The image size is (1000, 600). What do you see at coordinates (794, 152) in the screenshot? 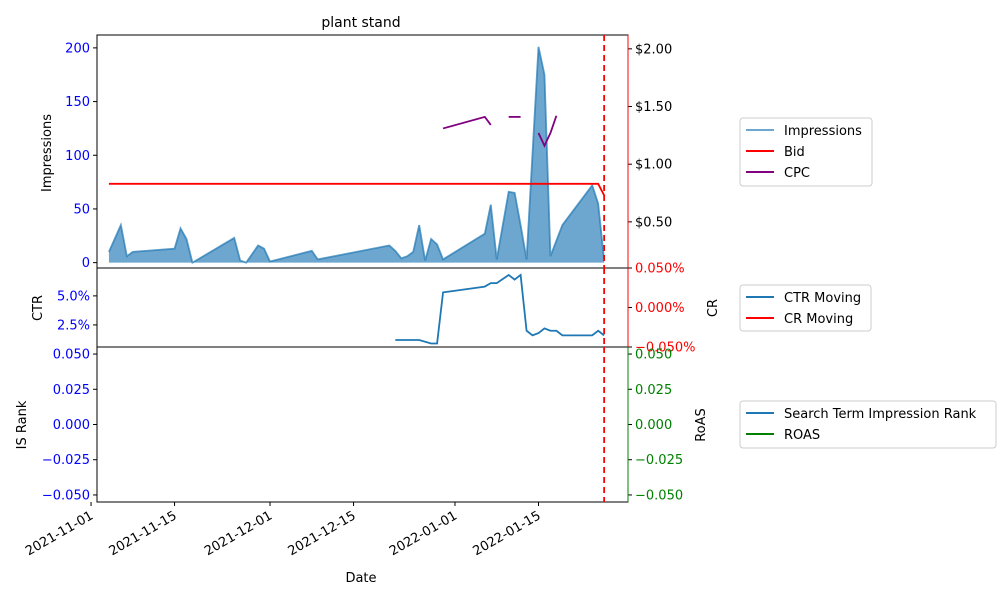
I see `legend-label-bid: Bid` at bounding box center [794, 152].